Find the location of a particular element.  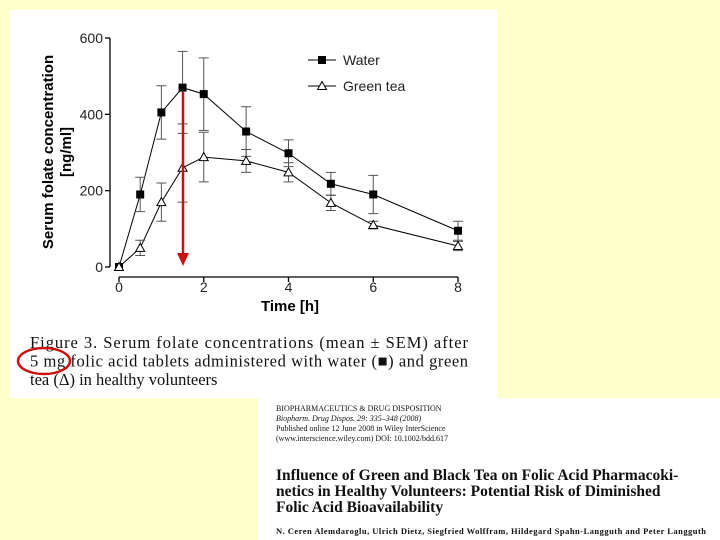

caption-line: tea (Δ) in healthy volunteers is located at coordinates (123, 379).